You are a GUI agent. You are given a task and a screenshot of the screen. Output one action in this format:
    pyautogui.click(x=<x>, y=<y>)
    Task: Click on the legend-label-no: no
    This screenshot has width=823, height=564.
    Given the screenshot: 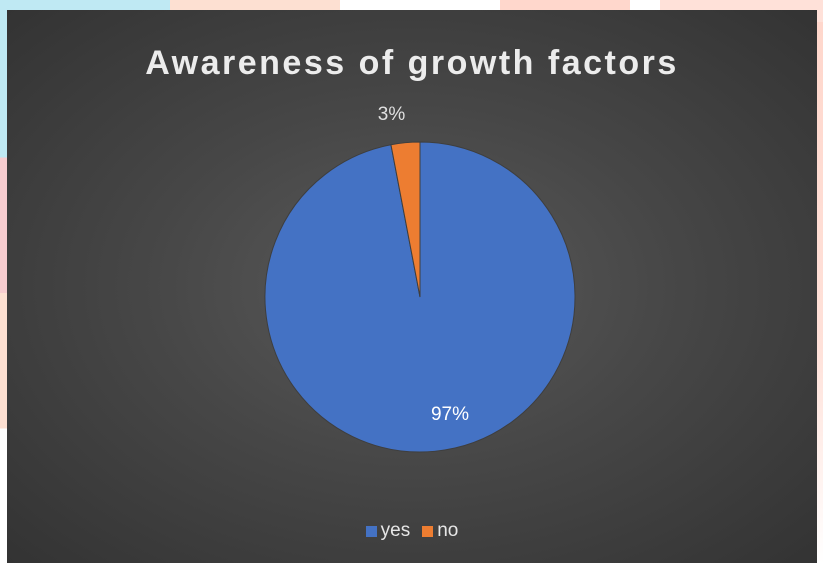 What is the action you would take?
    pyautogui.click(x=448, y=530)
    